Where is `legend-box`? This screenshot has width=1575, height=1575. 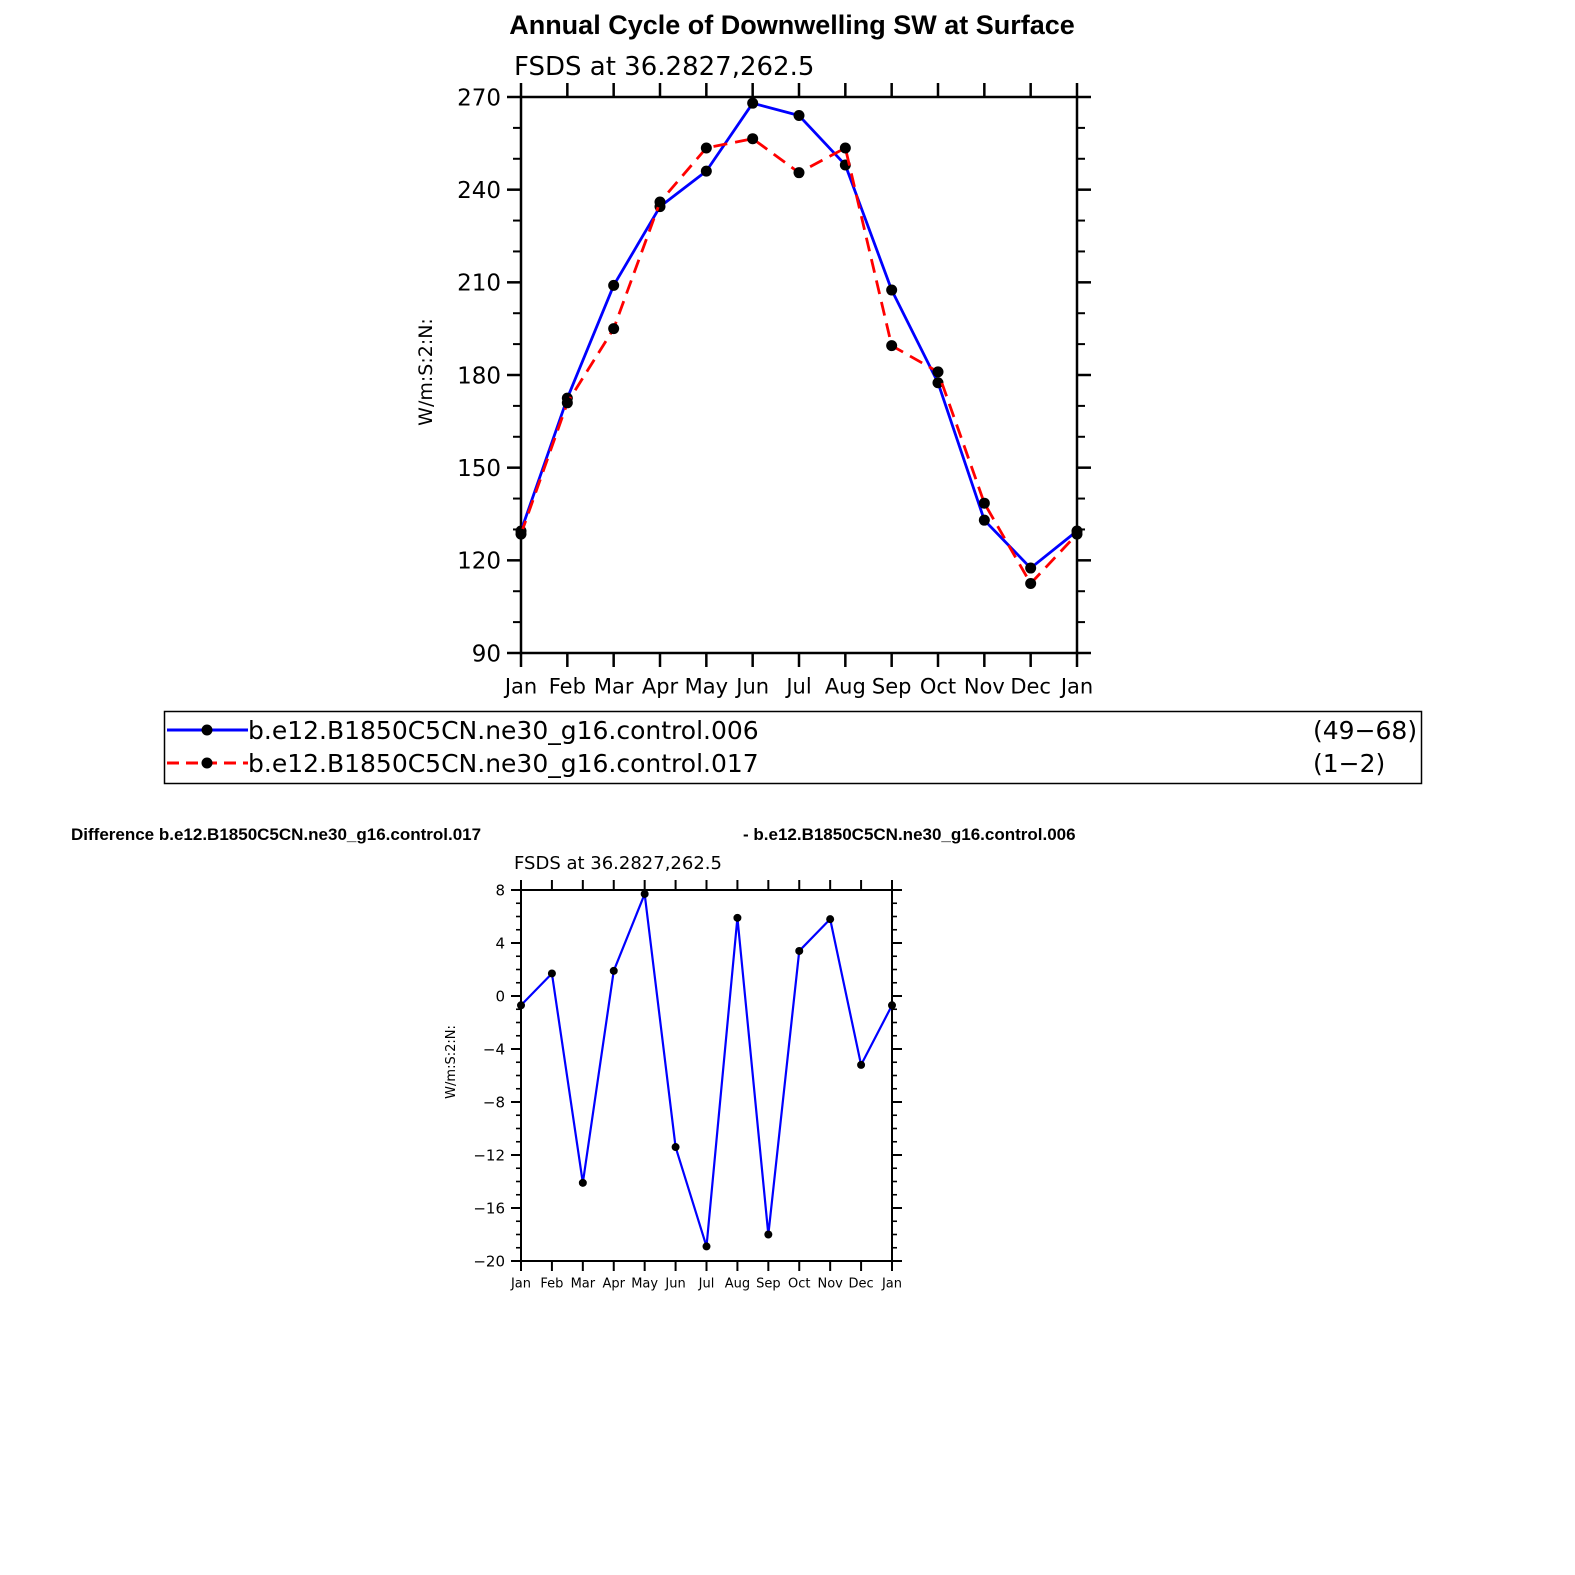
legend-box is located at coordinates (793, 747).